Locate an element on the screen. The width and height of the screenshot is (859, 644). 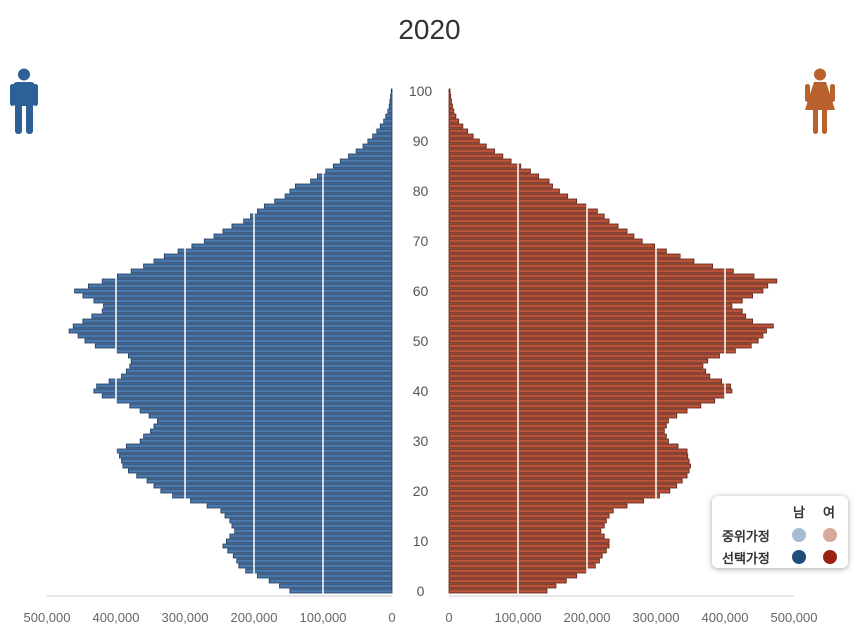
legend-dot-female-selected is located at coordinates (830, 557).